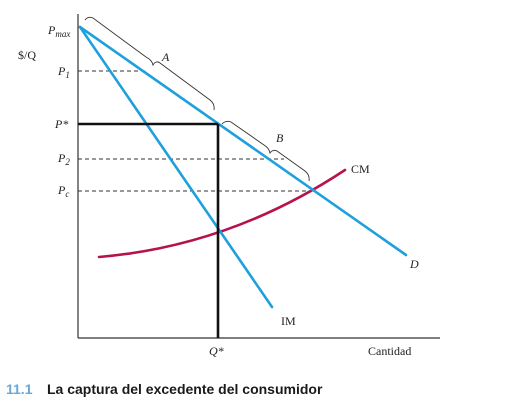 This screenshot has width=517, height=403. I want to click on x-axis-label: Cantidad, so click(389, 351).